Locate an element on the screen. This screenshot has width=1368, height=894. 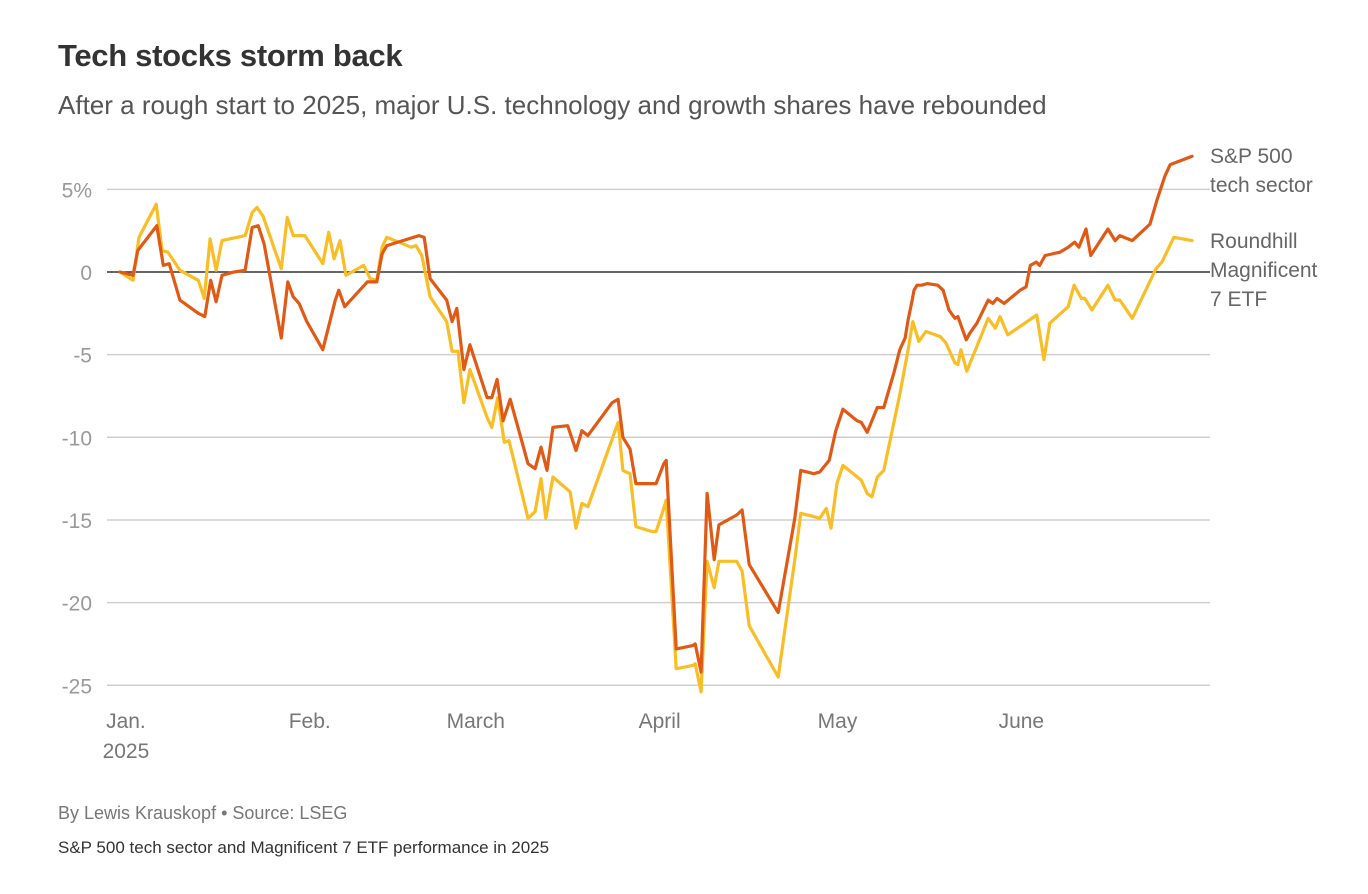
legend-label-line: Magnificent is located at coordinates (1264, 270).